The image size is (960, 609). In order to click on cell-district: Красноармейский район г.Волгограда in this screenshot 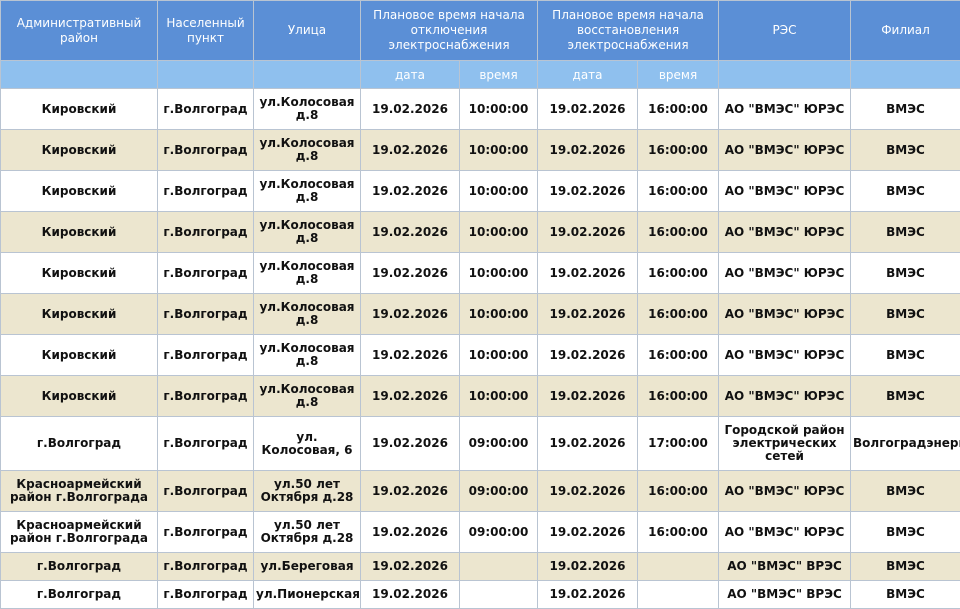, I will do `click(79, 491)`.